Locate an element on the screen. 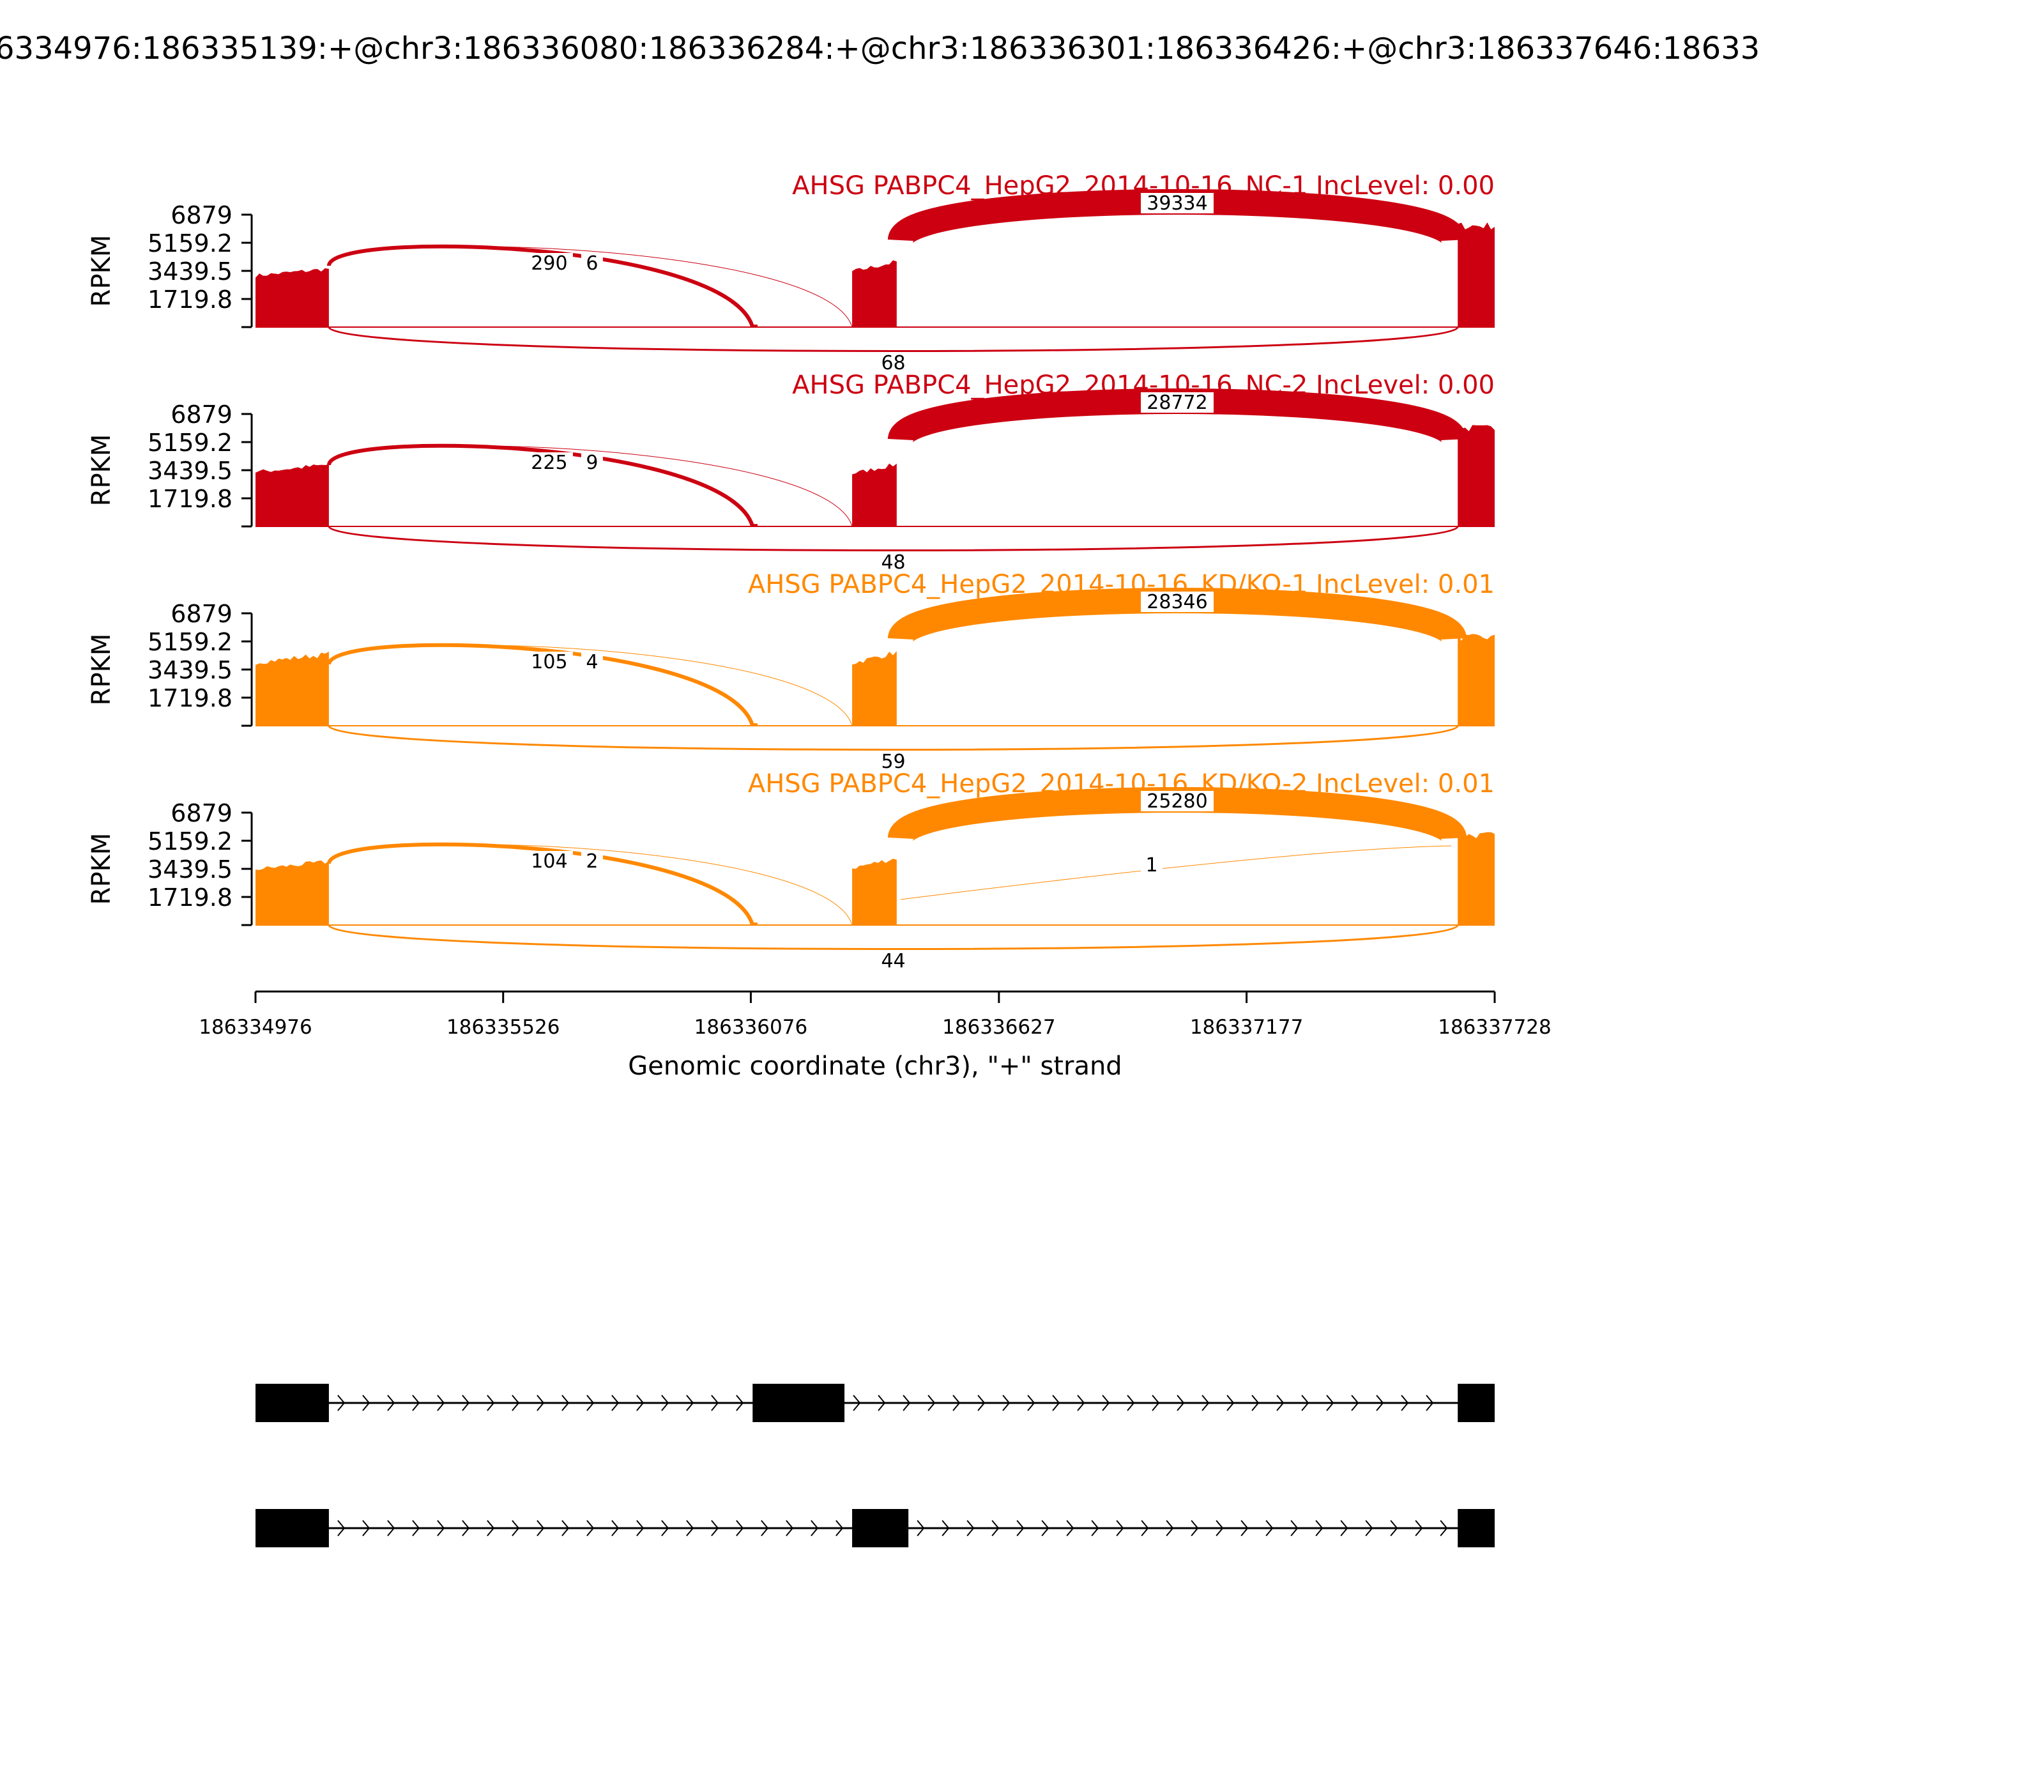  y-tick-label: 1719.8 is located at coordinates (190, 499).